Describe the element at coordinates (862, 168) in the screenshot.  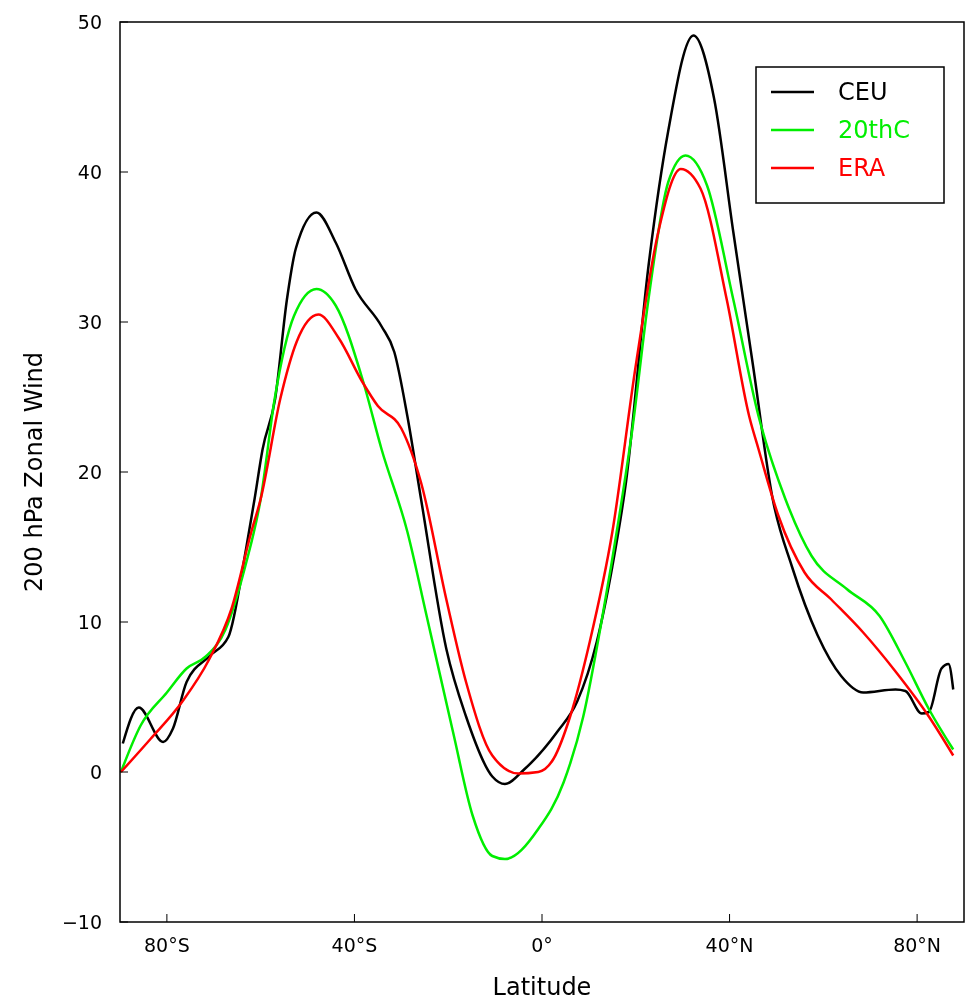
I see `legend-label: ERA` at that location.